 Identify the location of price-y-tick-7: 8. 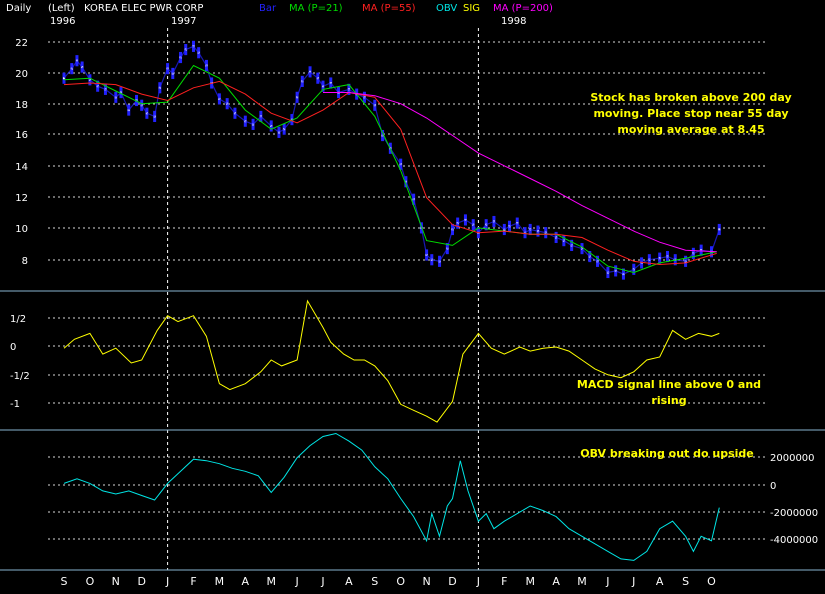
(25, 261).